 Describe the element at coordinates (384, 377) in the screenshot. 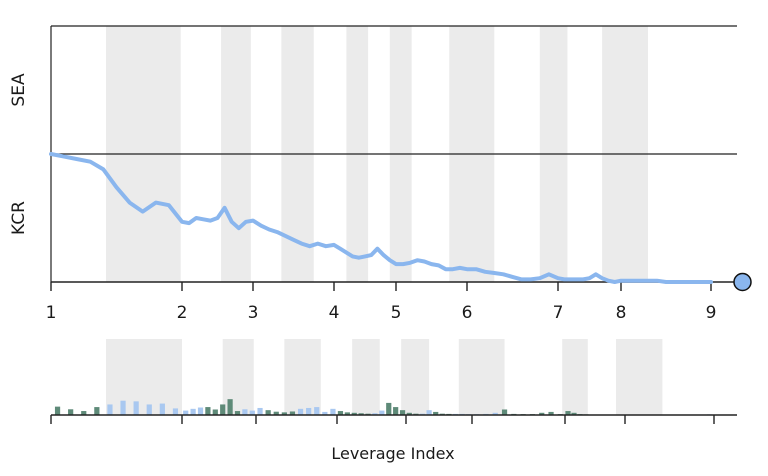

I see `bottom-panel-shaded-bands` at that location.